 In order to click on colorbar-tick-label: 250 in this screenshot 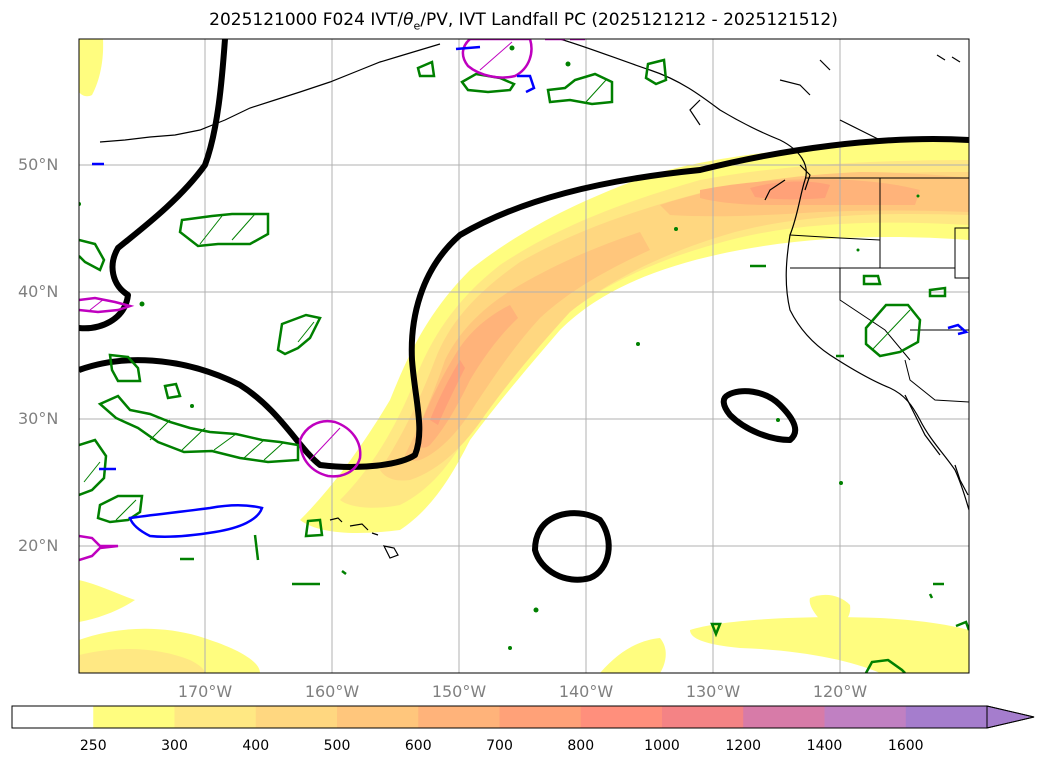, I will do `click(93, 746)`.